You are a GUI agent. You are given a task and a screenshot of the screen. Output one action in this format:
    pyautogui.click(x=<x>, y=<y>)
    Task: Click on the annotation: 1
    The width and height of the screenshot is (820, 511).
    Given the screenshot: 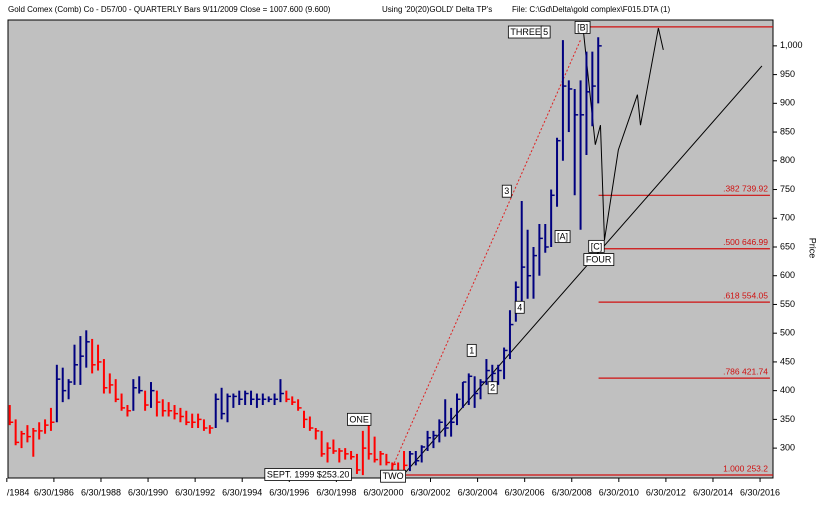 What is the action you would take?
    pyautogui.click(x=471, y=350)
    